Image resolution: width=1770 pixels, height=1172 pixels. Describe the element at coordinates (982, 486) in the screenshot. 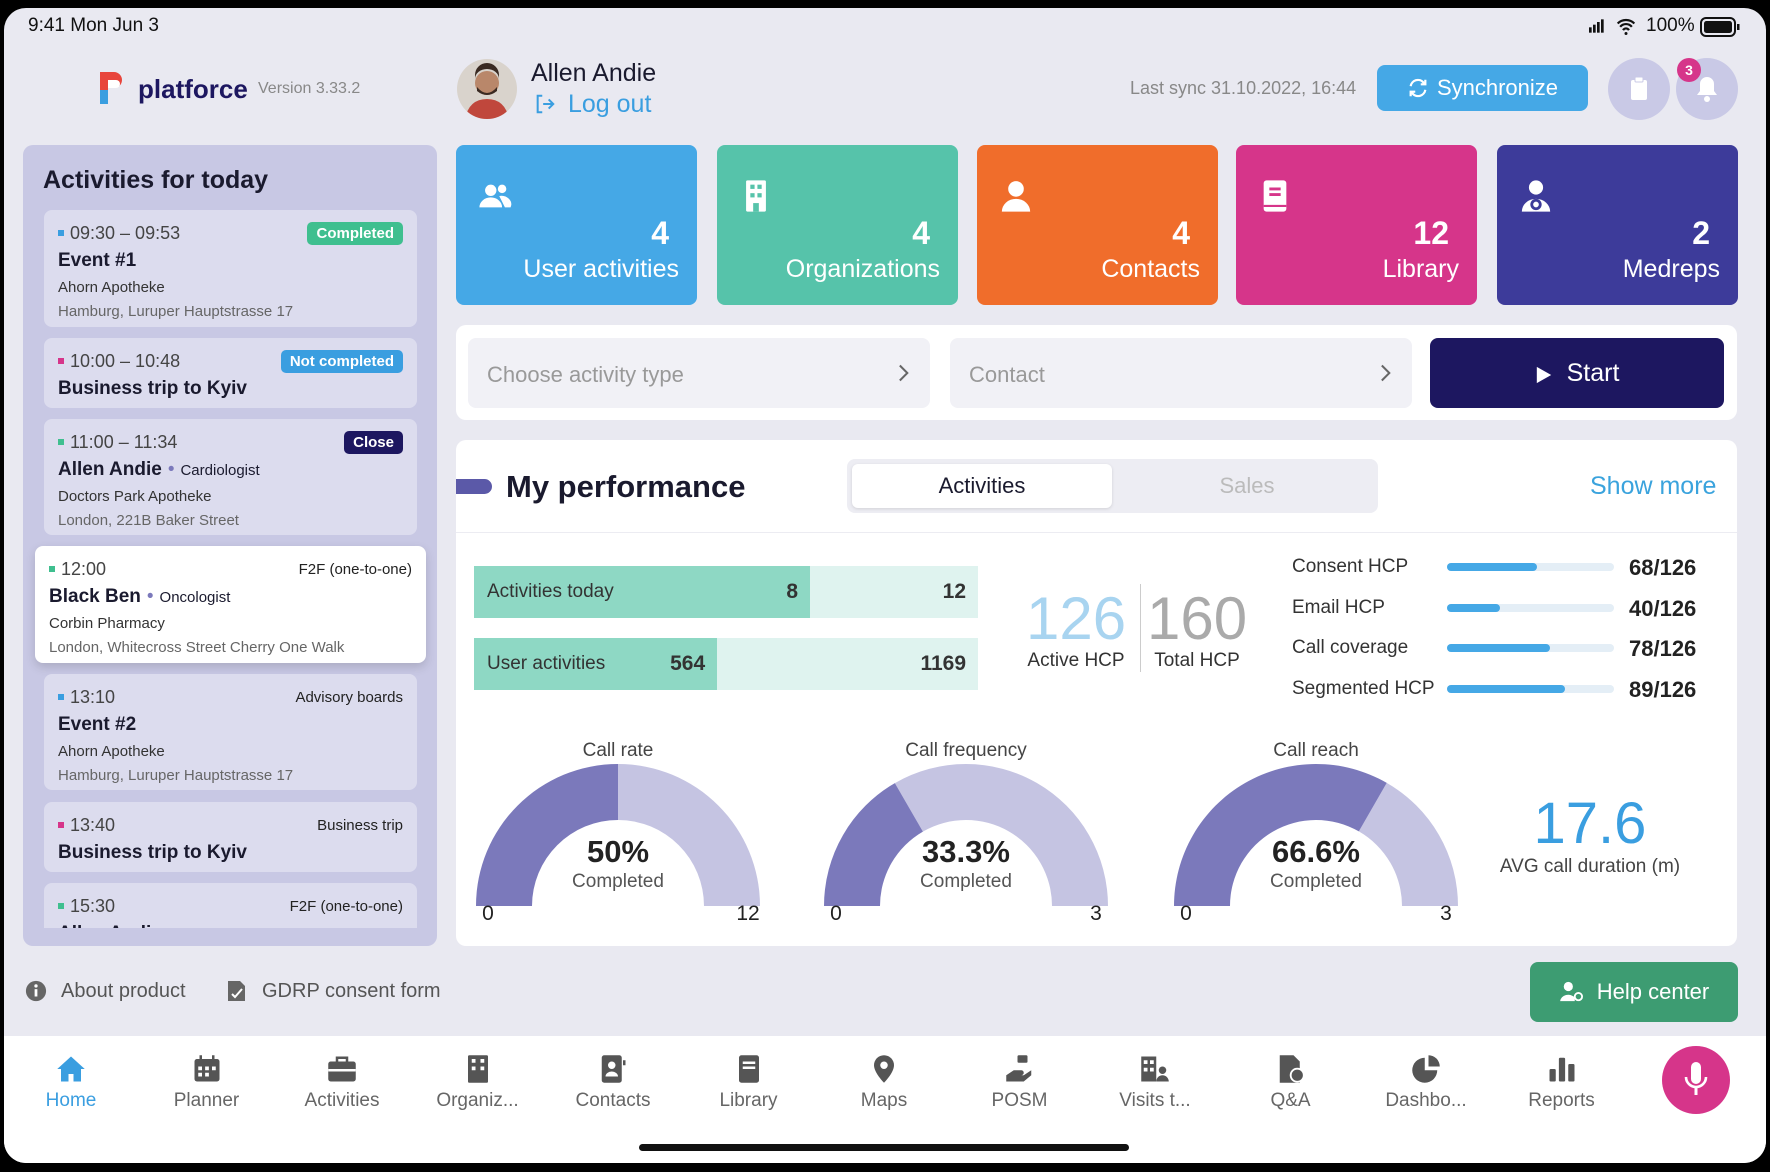

I see `performance-tab: Activities` at that location.